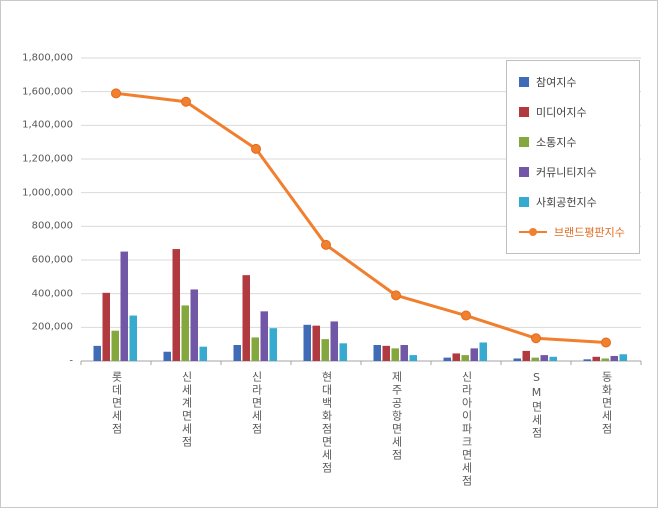 This screenshot has height=510, width=660. I want to click on y-tick-label: 1,200,000, so click(47, 159).